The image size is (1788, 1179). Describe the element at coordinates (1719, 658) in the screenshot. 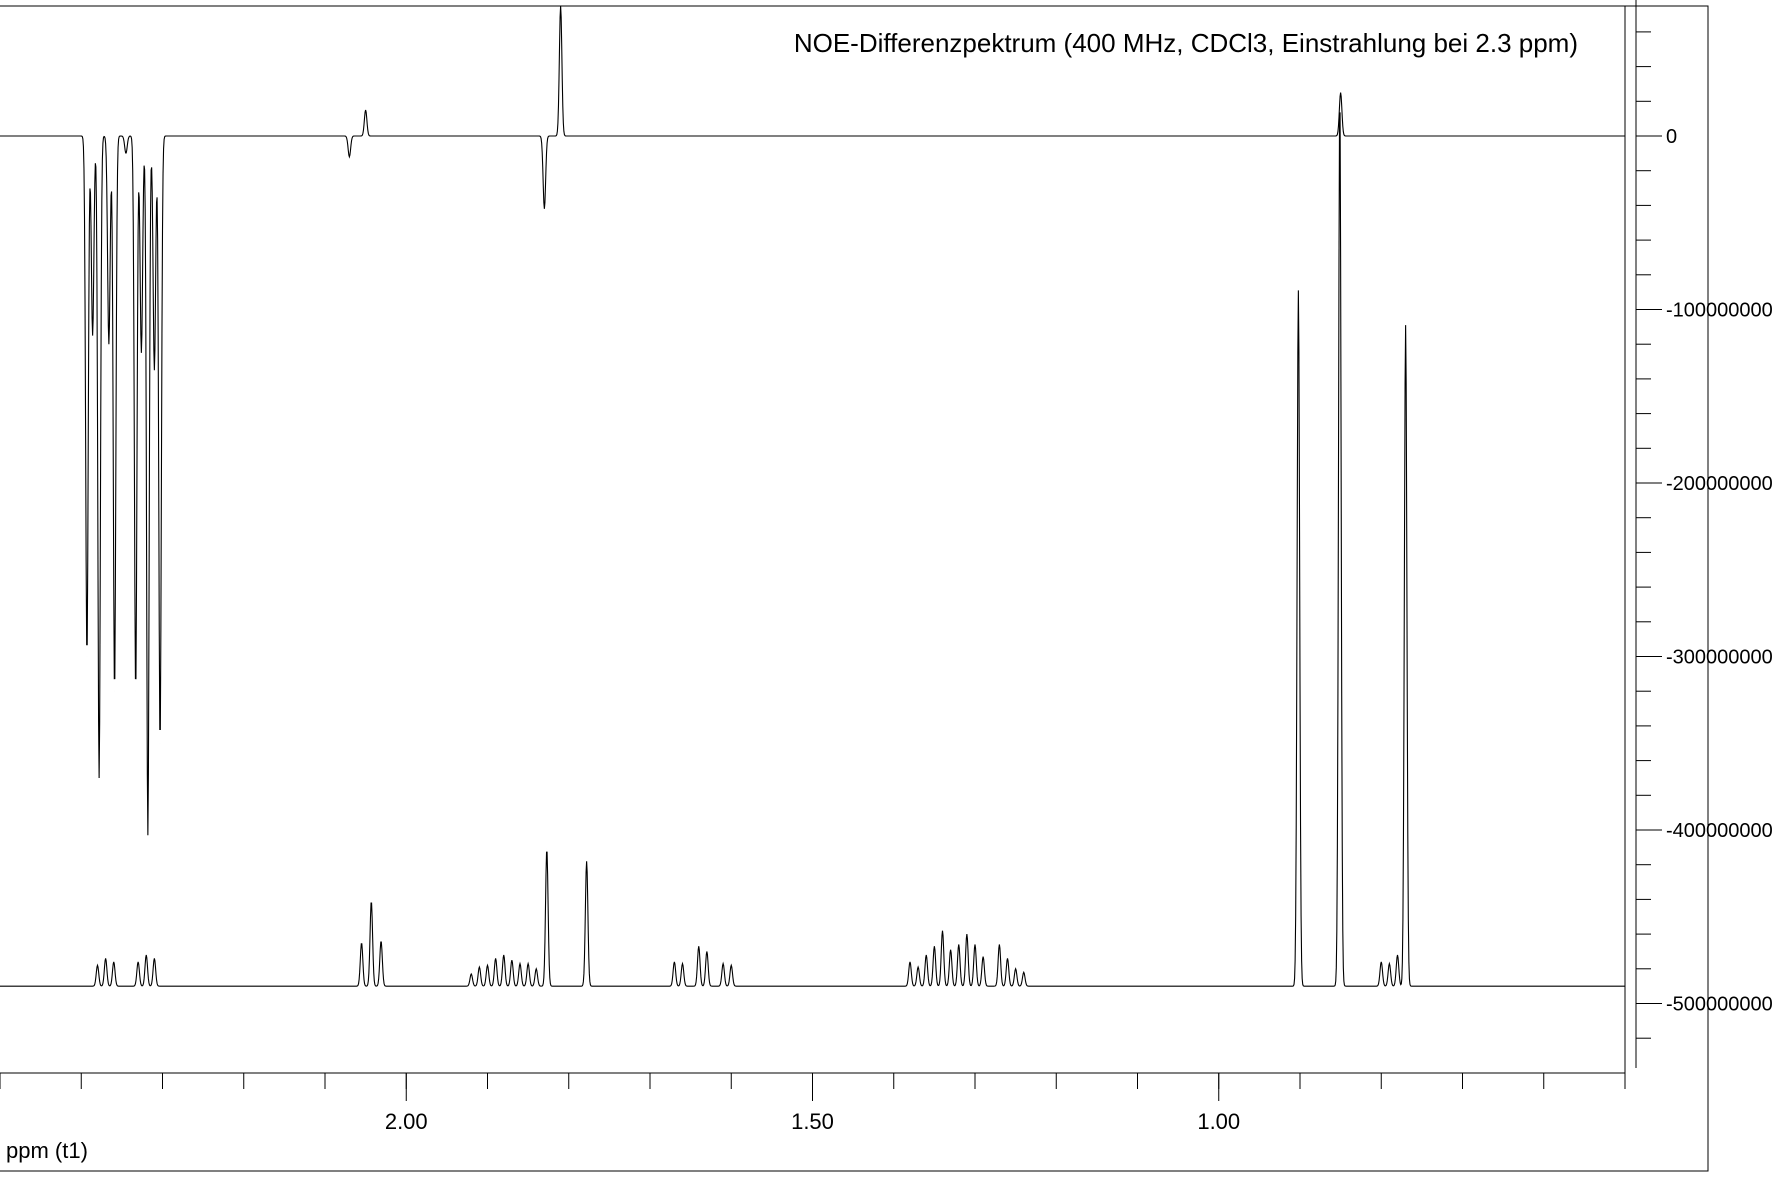

I see `y-tick-label: -300000000` at that location.